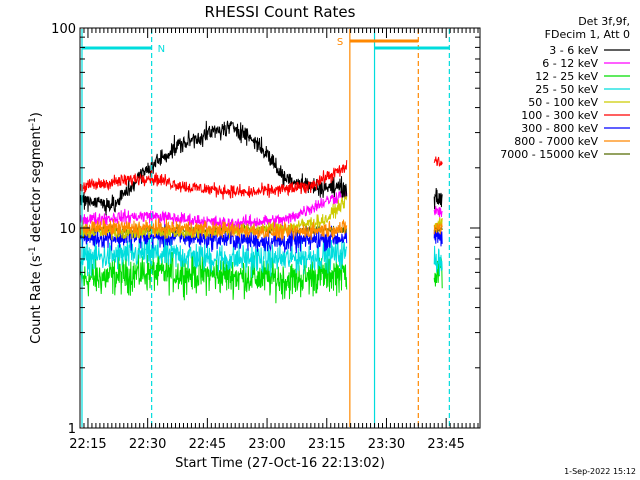  Describe the element at coordinates (587, 34) in the screenshot. I see `legend-header-line-2: FDecim 1, Att 0` at that location.